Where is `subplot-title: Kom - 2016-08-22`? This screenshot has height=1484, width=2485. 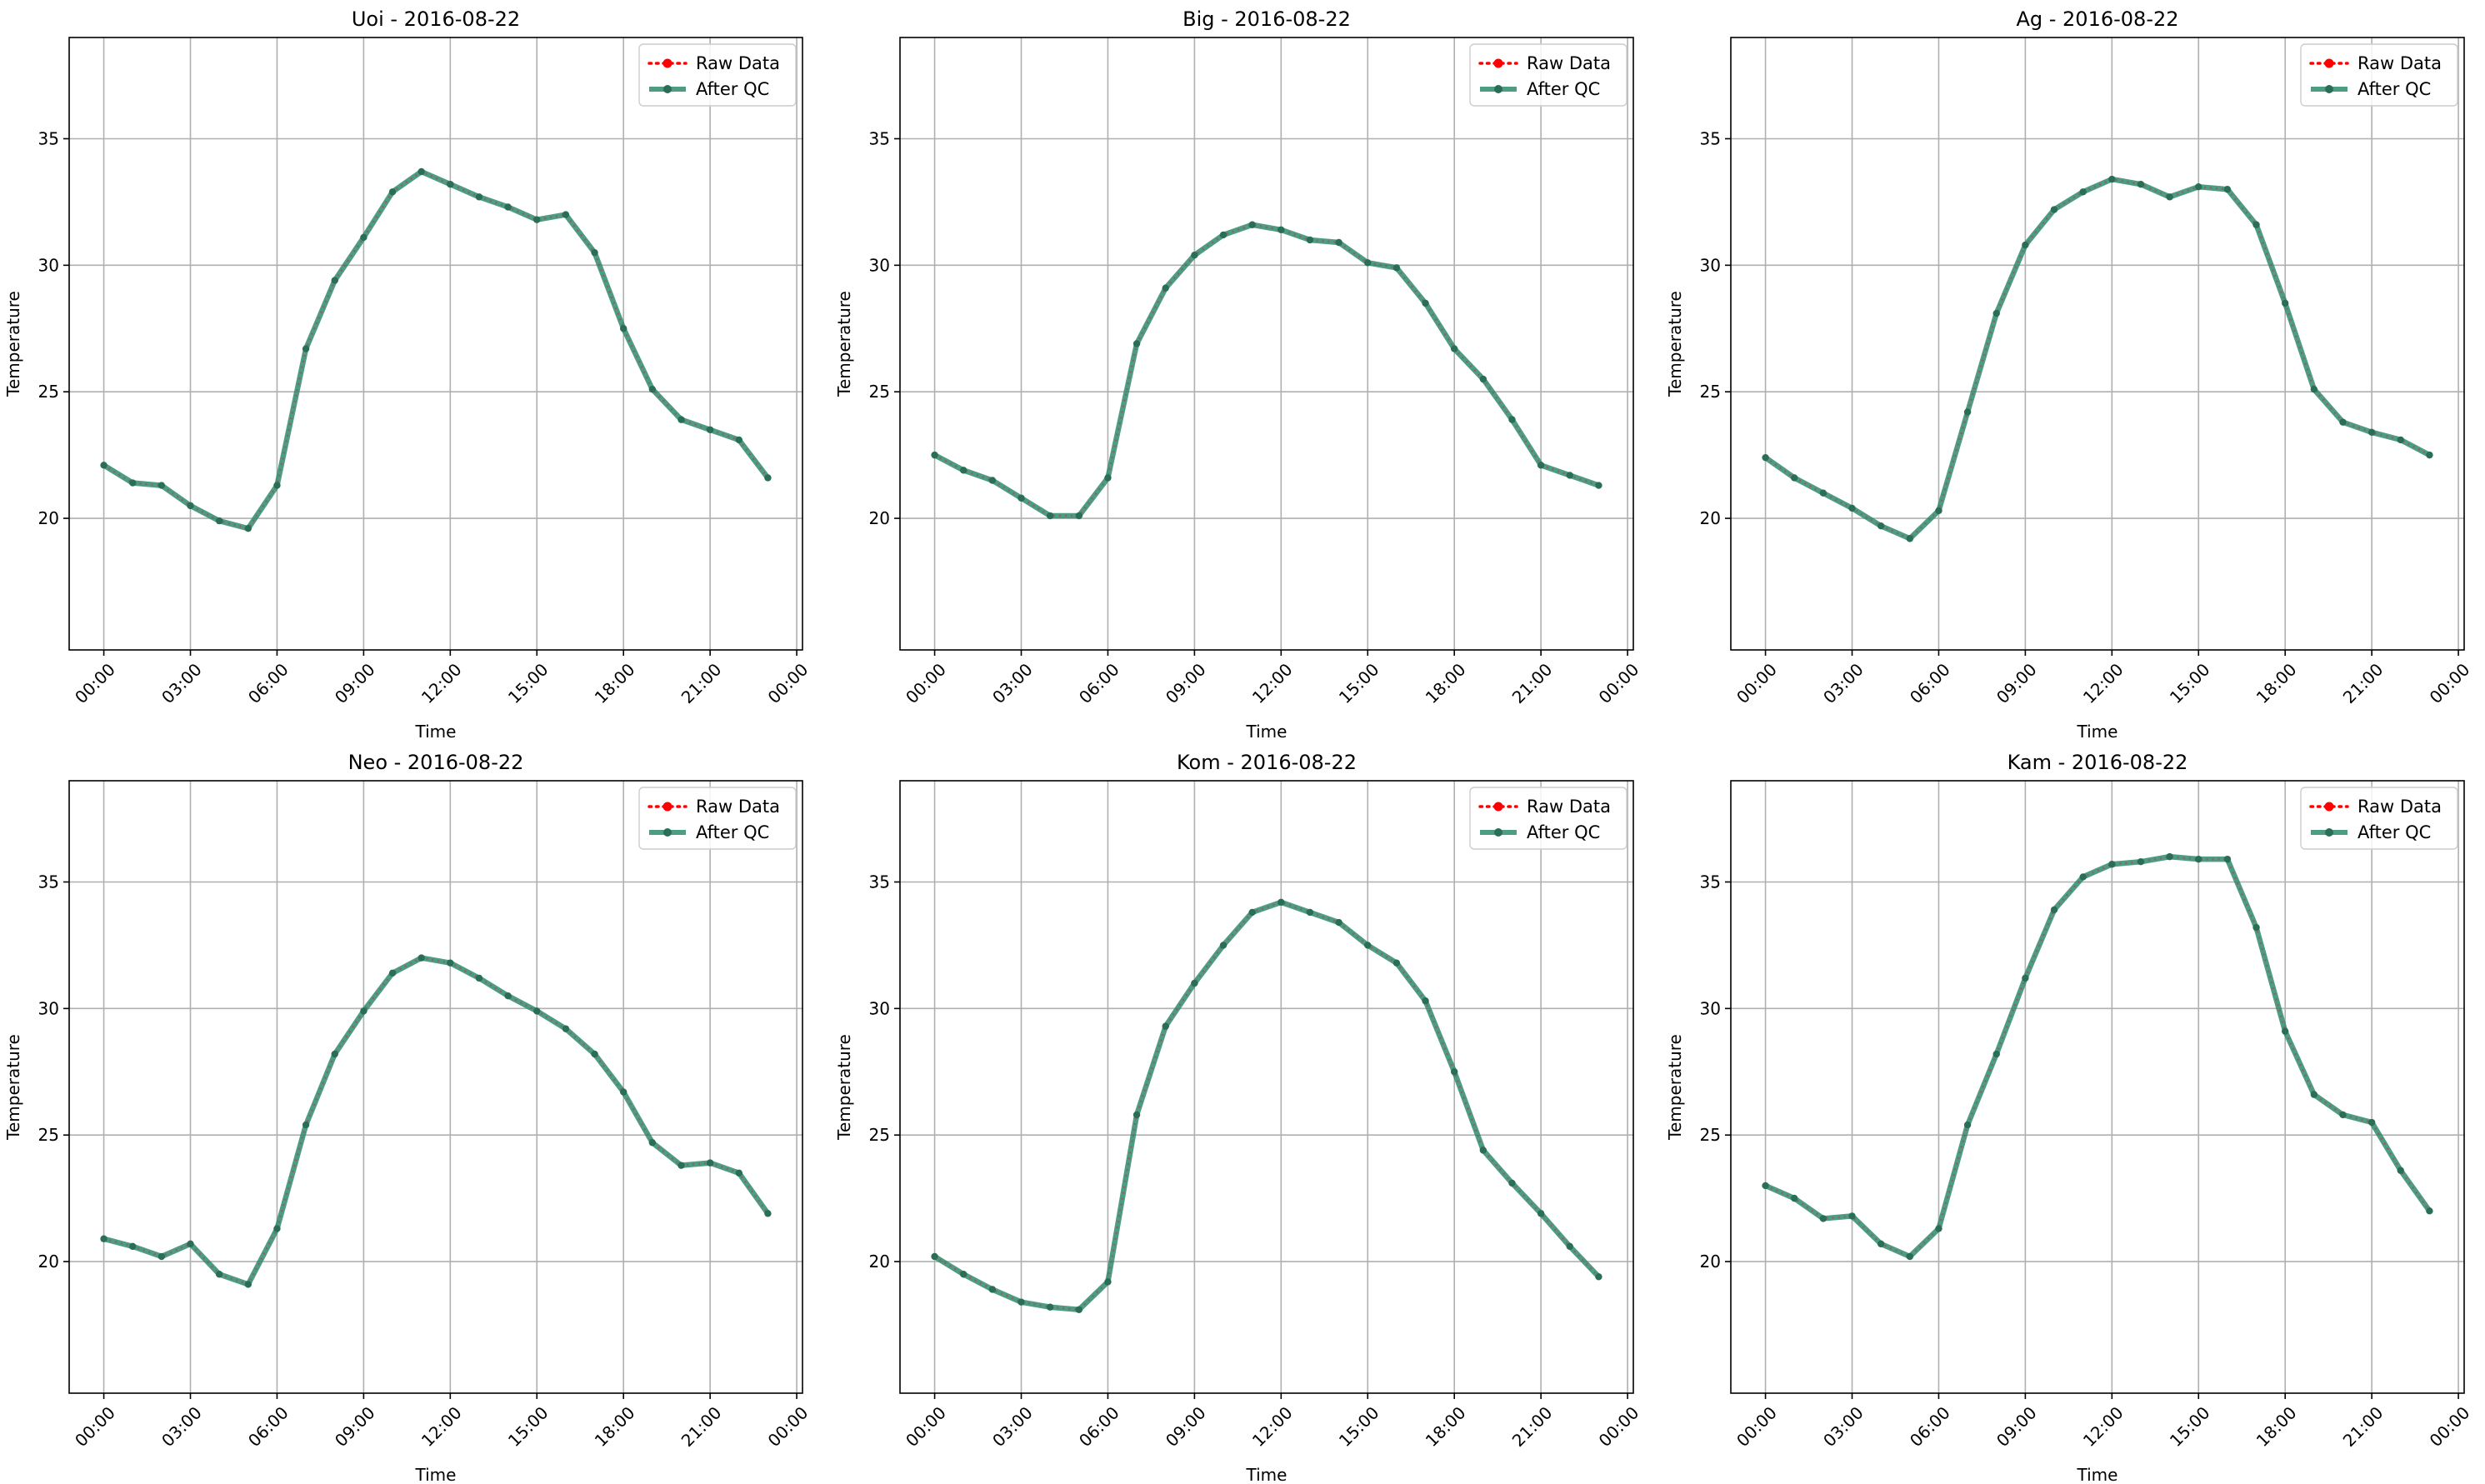
subplot-title: Kom - 2016-08-22 is located at coordinates (1267, 762).